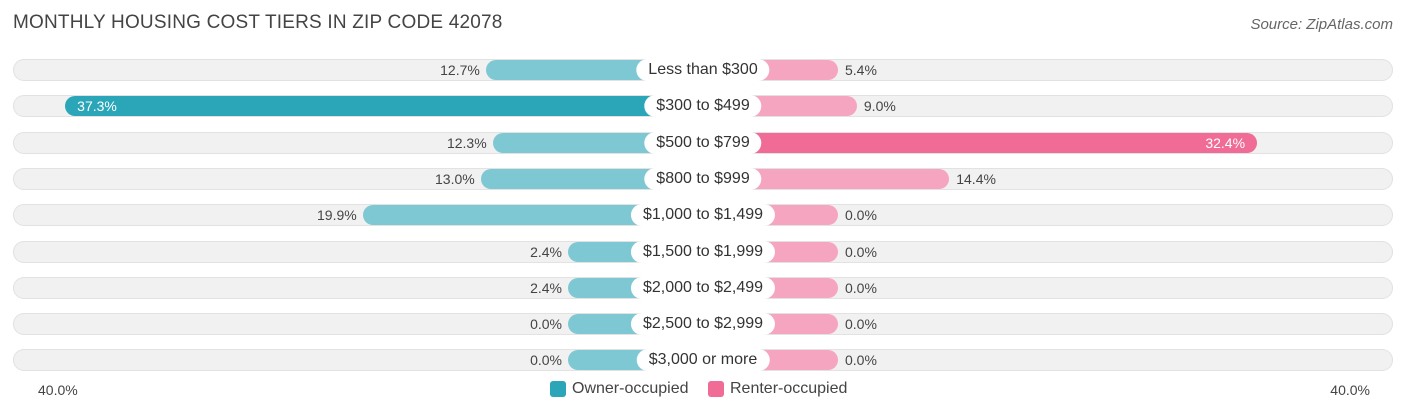 The image size is (1406, 415). What do you see at coordinates (97, 106) in the screenshot?
I see `value-label-owner: 37.3%` at bounding box center [97, 106].